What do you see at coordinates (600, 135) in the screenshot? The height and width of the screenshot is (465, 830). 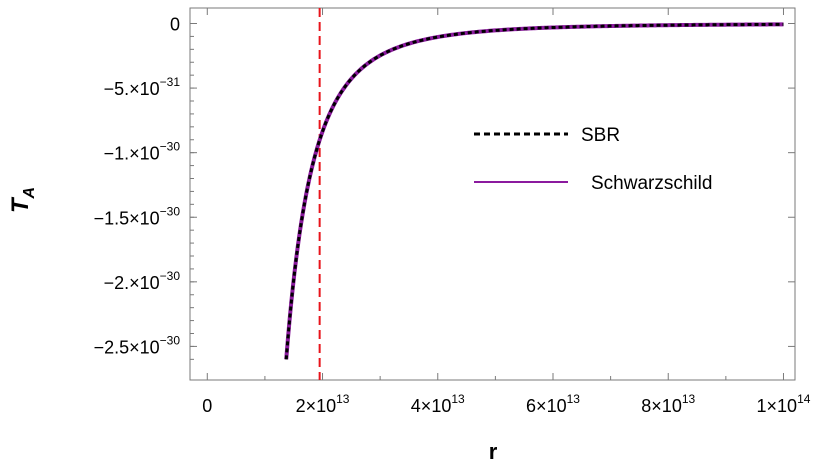 I see `legend-label-sbr: SBR` at bounding box center [600, 135].